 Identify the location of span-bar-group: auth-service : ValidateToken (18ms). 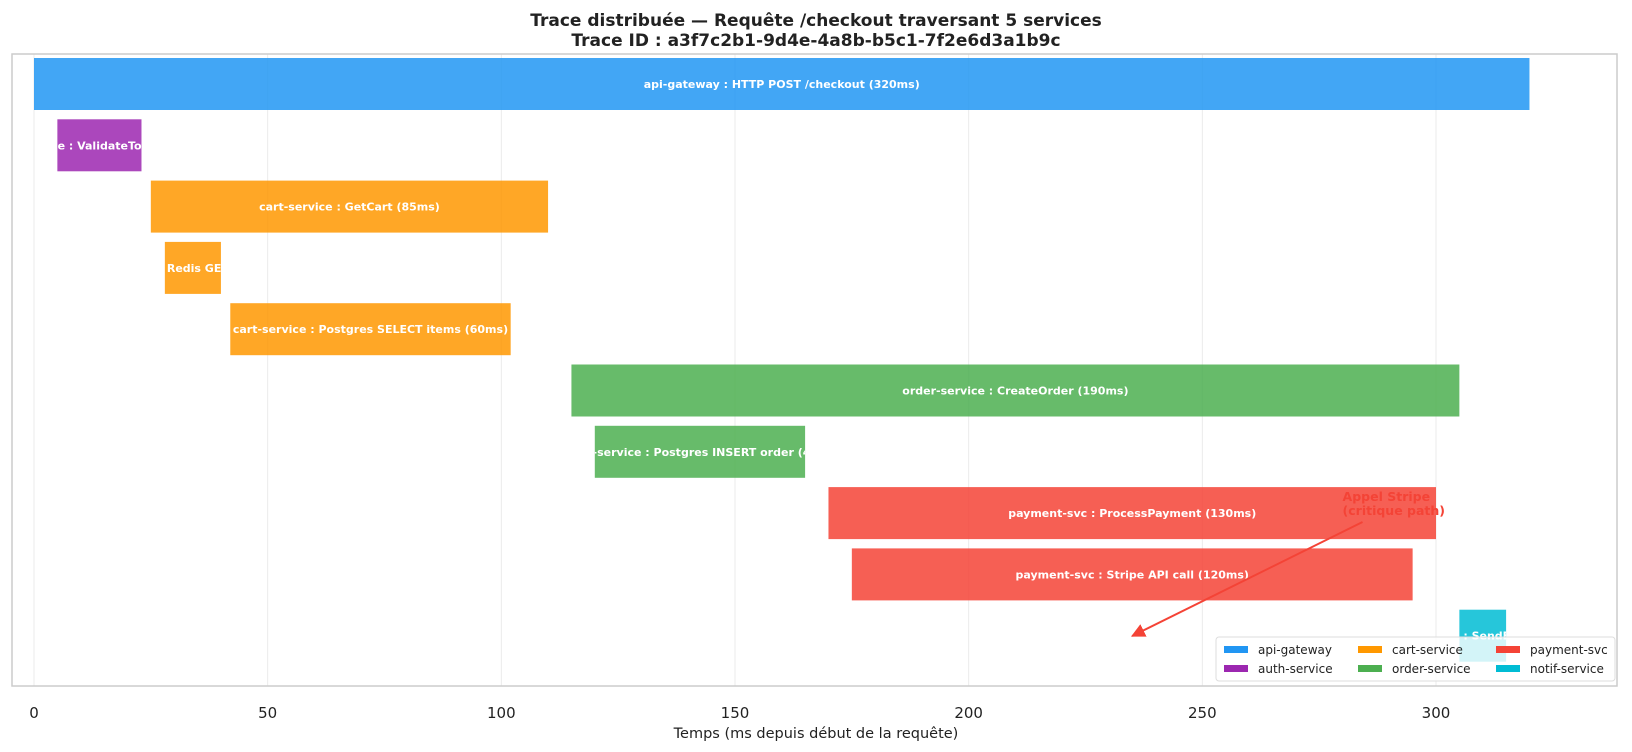
(105, 145).